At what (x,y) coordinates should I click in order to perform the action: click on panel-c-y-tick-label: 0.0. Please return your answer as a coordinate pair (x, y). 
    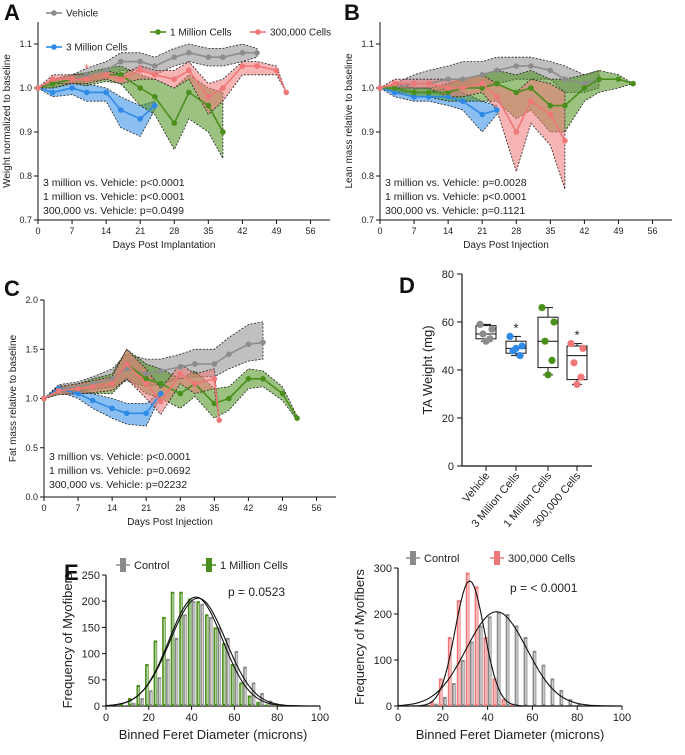
    Looking at the image, I should click on (31, 497).